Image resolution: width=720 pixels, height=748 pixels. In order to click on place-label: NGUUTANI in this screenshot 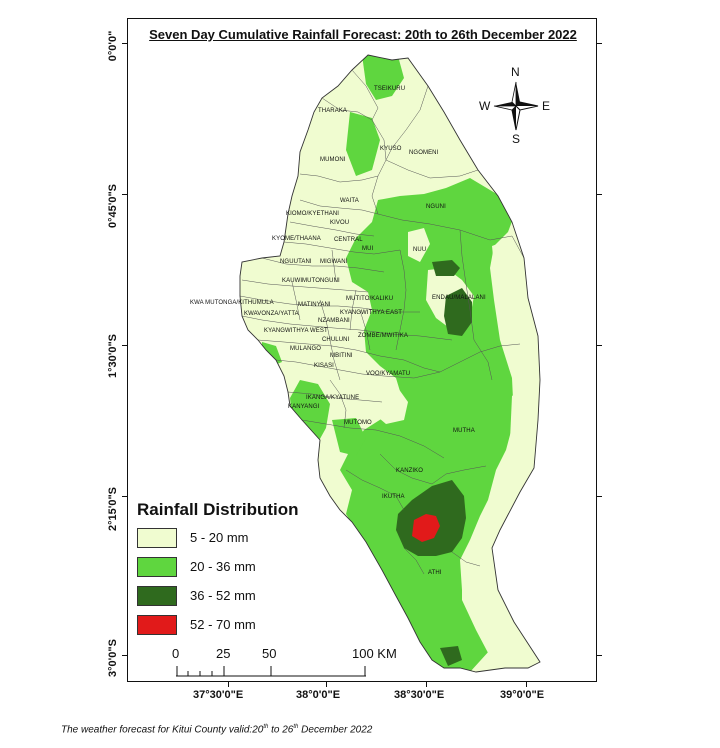, I will do `click(296, 262)`.